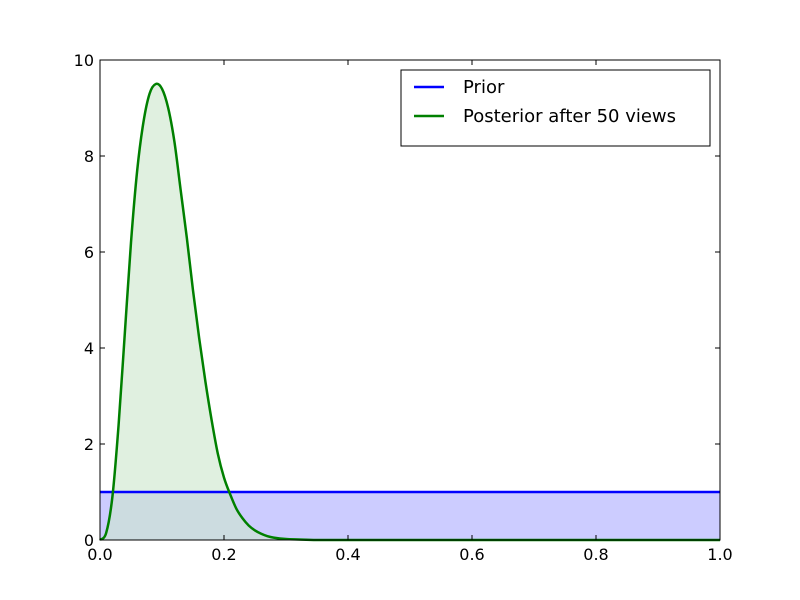 The width and height of the screenshot is (800, 600). I want to click on legend: Prior Posterior after 50 views, so click(555, 108).